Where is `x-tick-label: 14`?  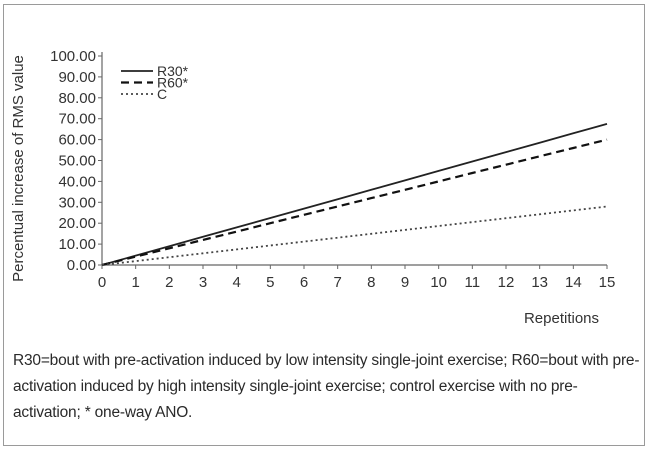 x-tick-label: 14 is located at coordinates (573, 282).